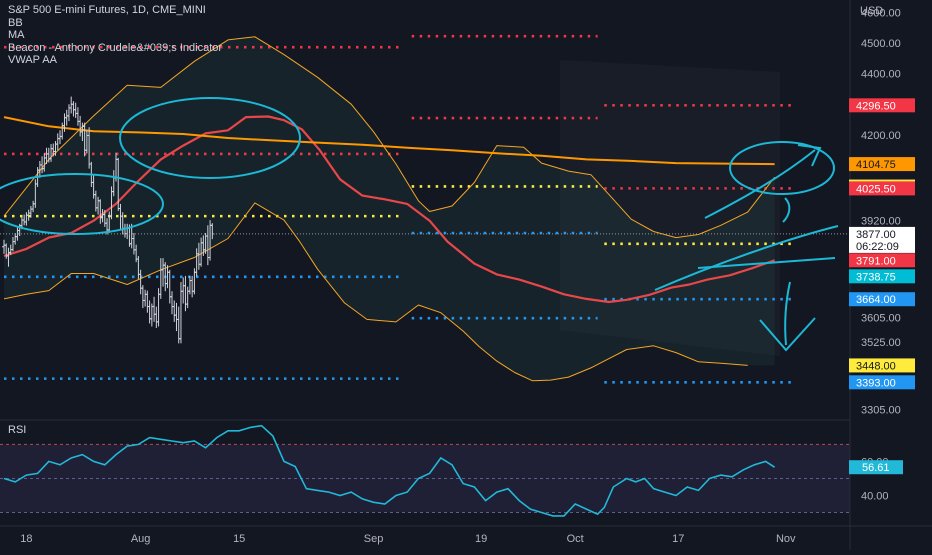  What do you see at coordinates (881, 75) in the screenshot?
I see `y-tick-label: 4400.00` at bounding box center [881, 75].